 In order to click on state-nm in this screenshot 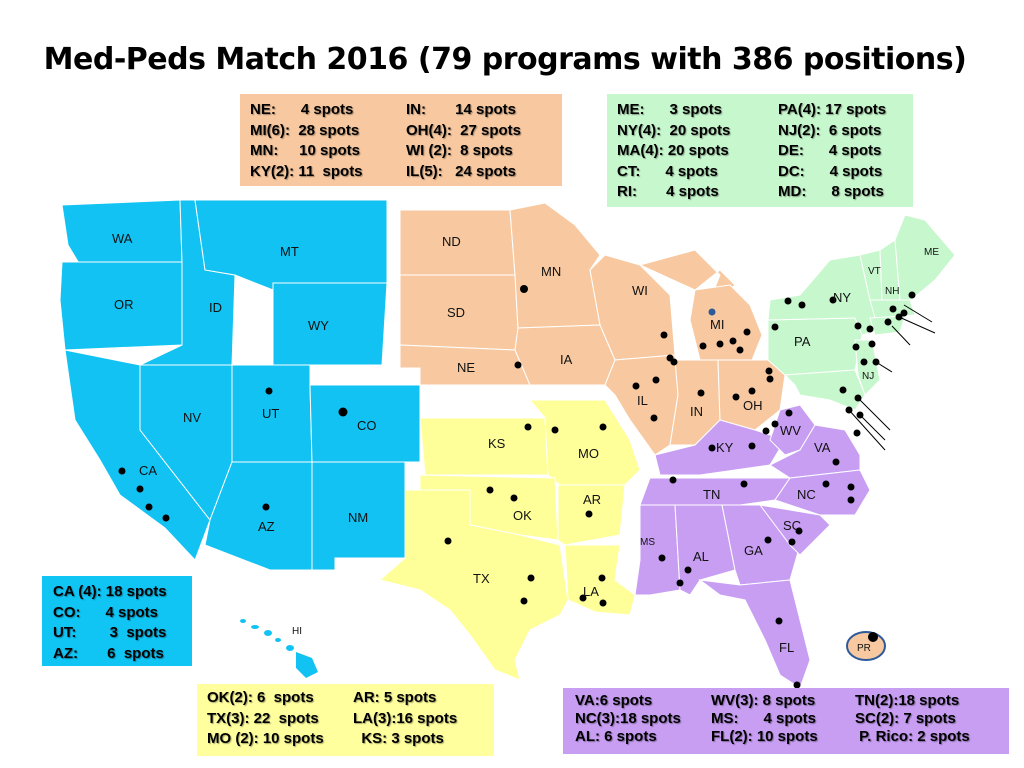, I will do `click(358, 516)`.